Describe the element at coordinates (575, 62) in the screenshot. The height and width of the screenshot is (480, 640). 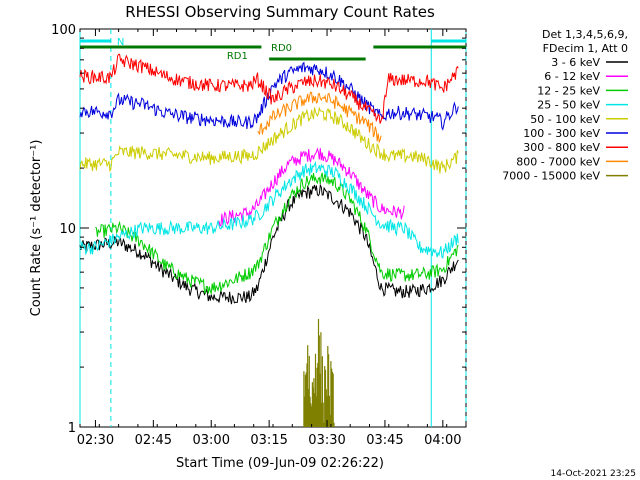
I see `legend-label: 3 - 6 keV` at that location.